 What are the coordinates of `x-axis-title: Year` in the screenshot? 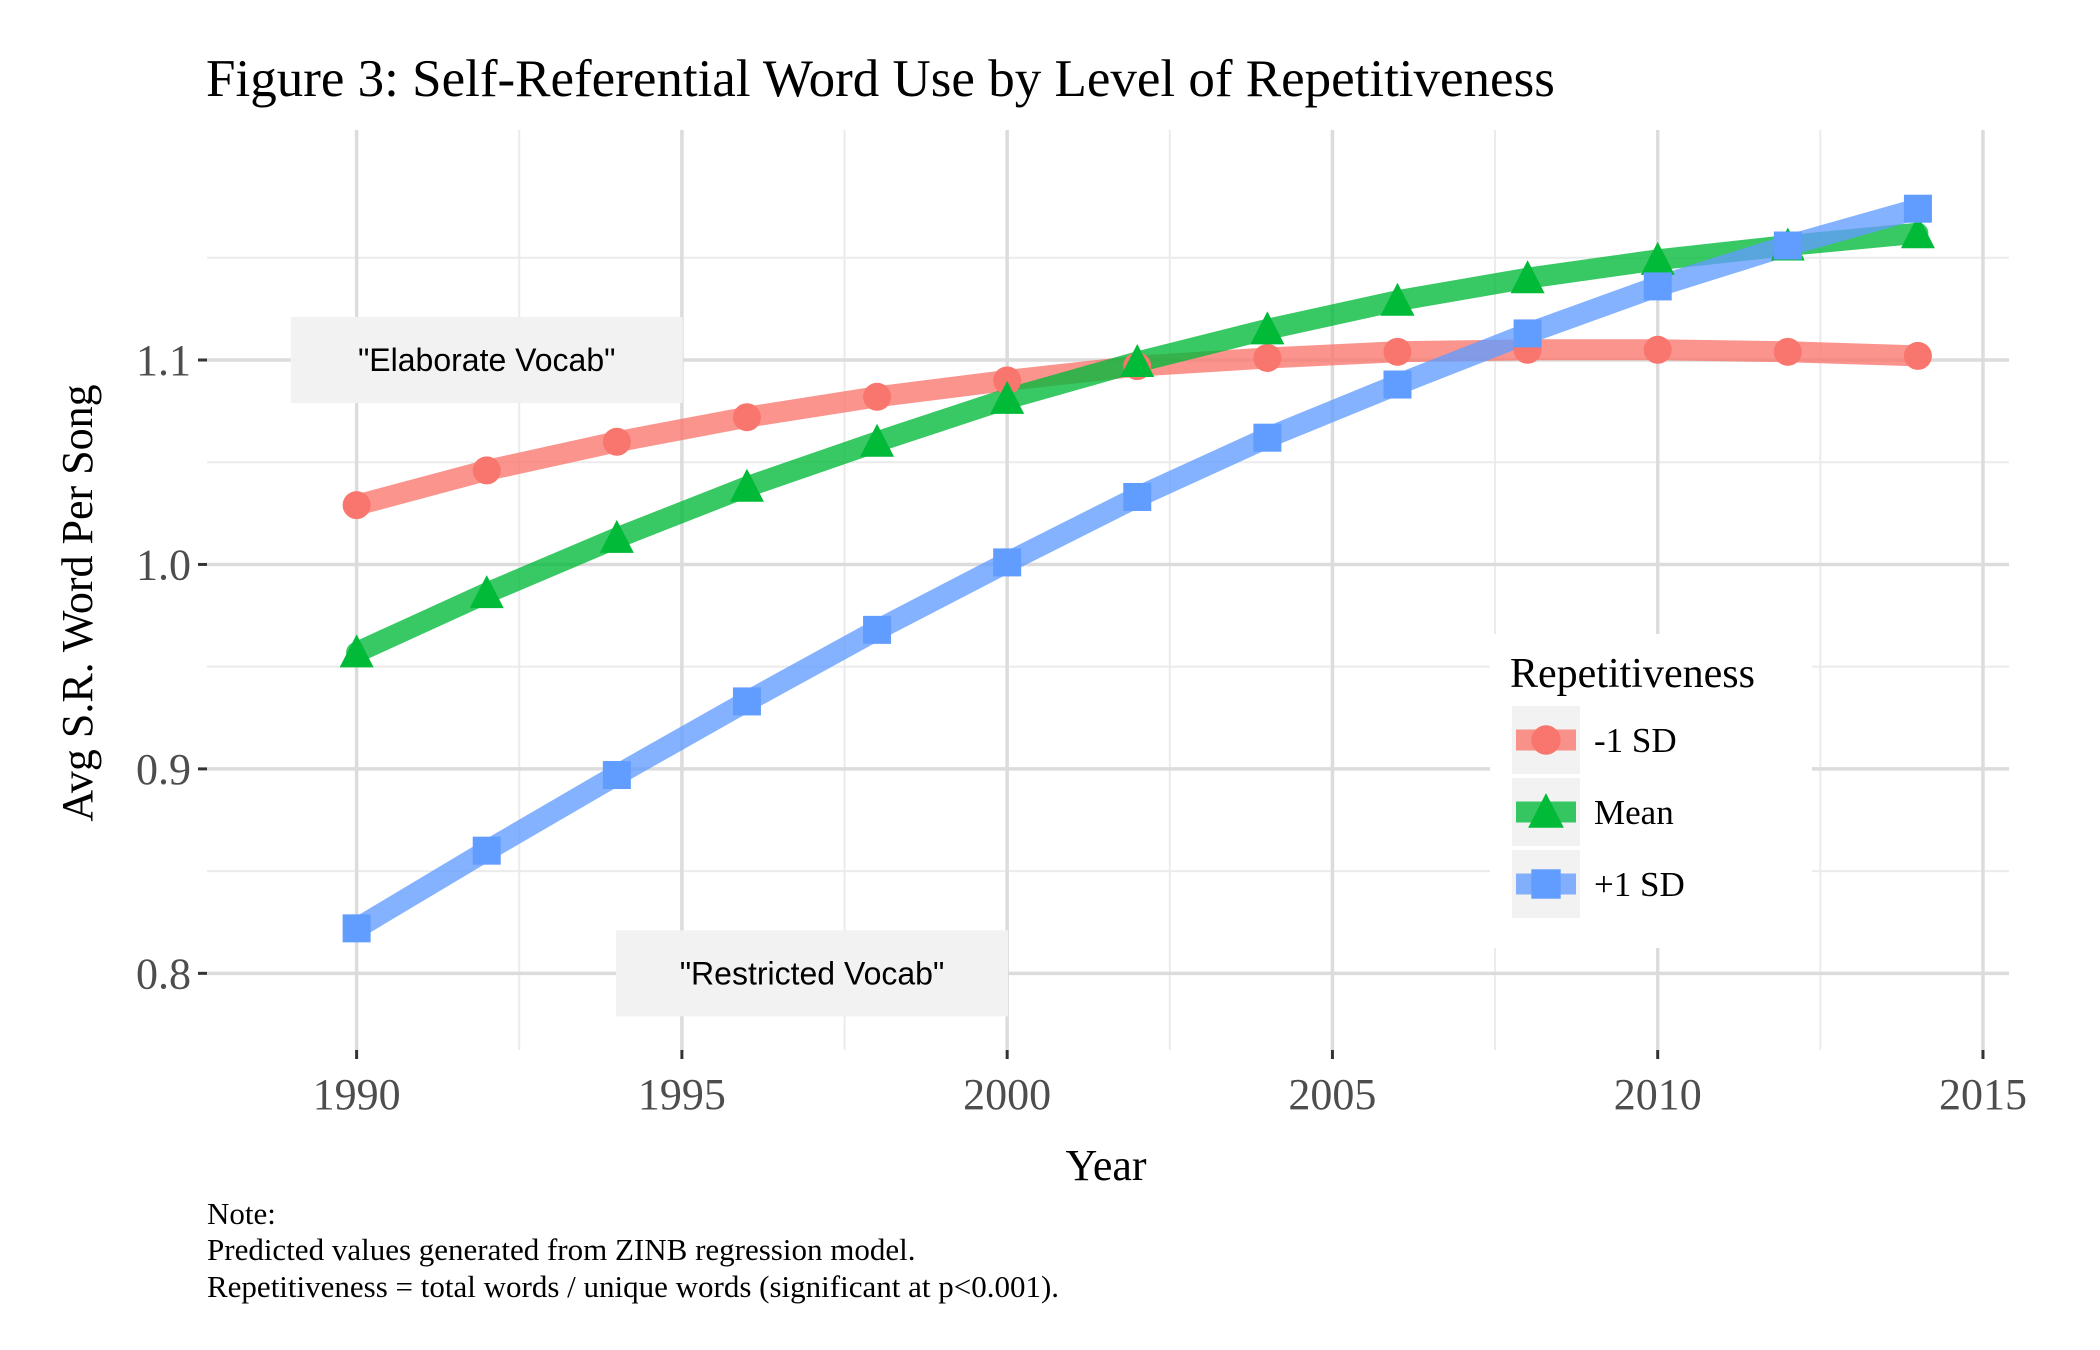 It's located at (1105, 1165).